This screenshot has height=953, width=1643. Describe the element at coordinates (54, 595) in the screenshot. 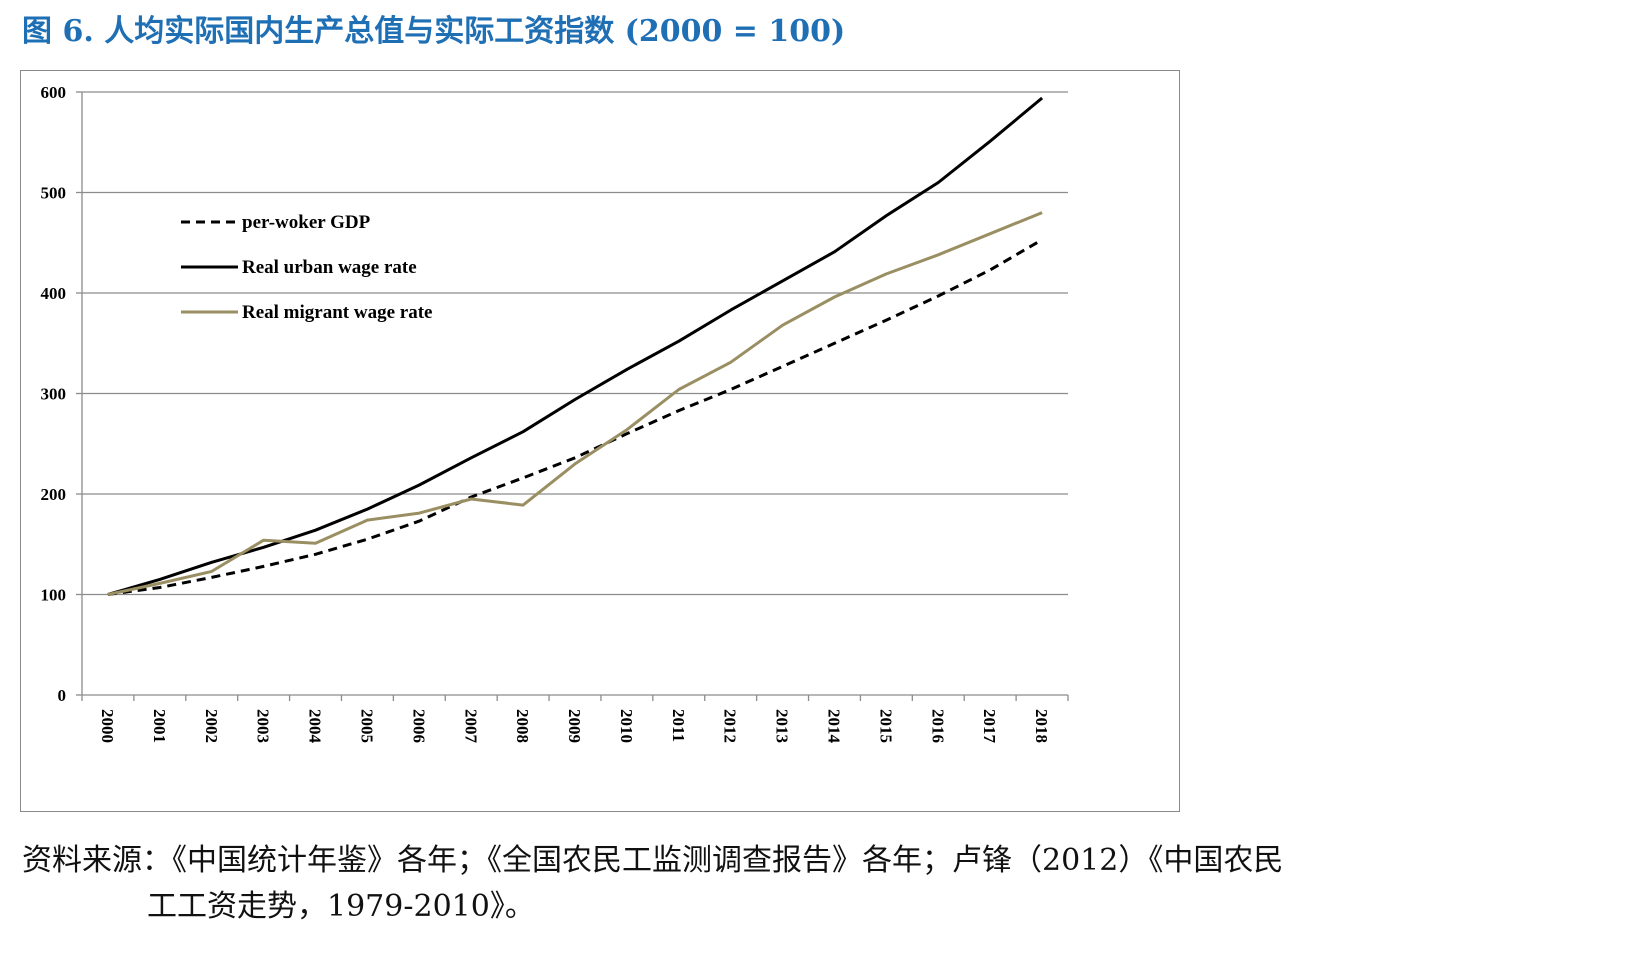

I see `y-tick-label: 100` at that location.